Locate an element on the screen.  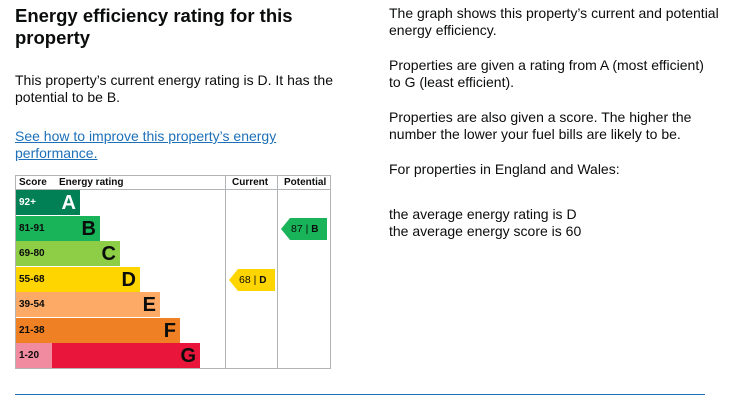
potential-column-divider is located at coordinates (277, 272).